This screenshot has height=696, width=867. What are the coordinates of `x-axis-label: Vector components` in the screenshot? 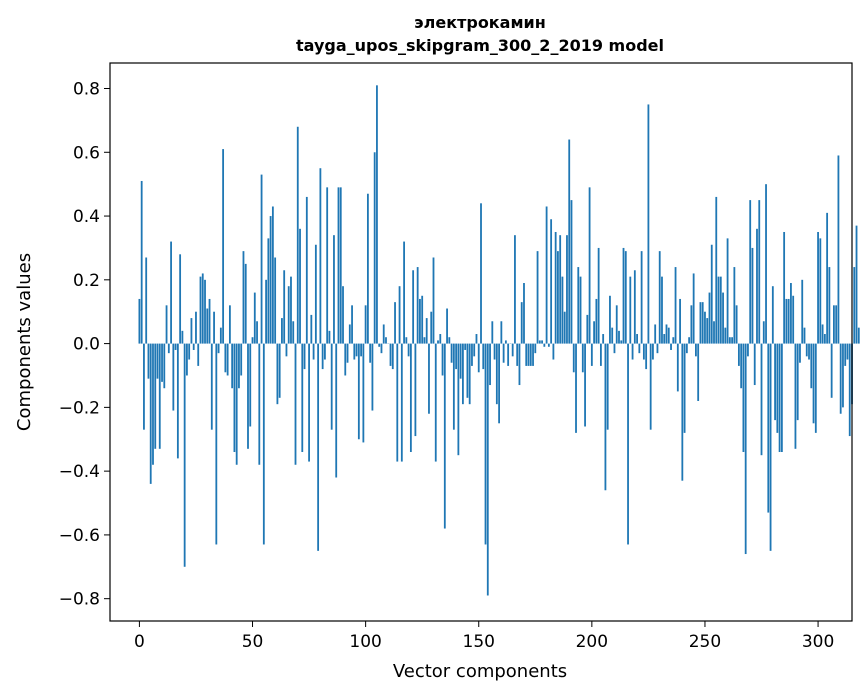 It's located at (480, 671).